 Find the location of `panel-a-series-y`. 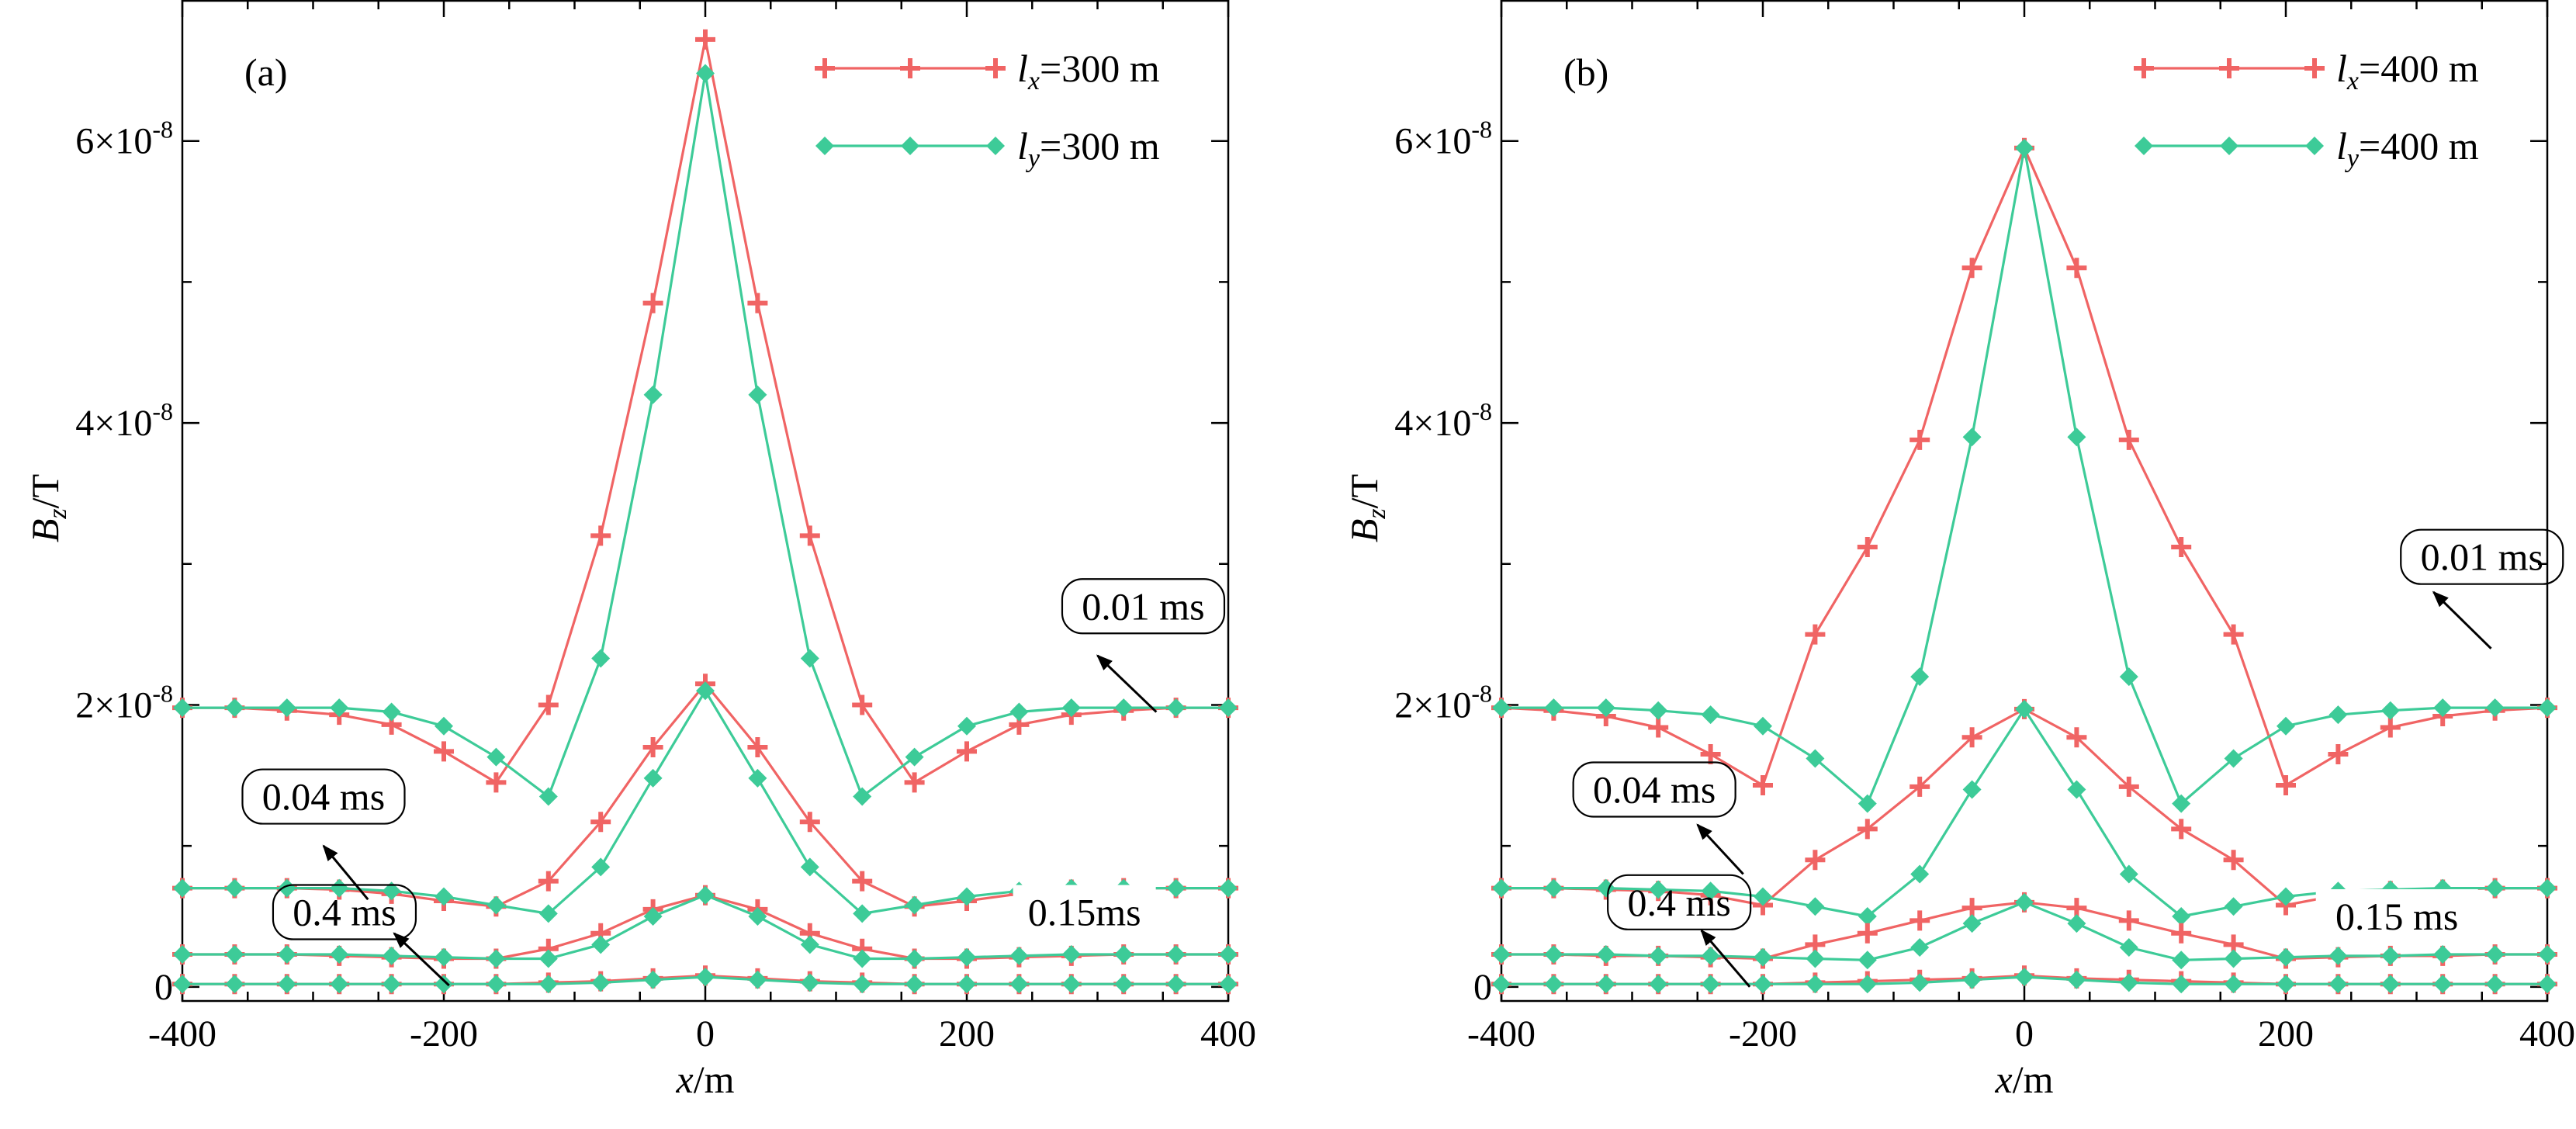

panel-a-series-y is located at coordinates (705, 981).